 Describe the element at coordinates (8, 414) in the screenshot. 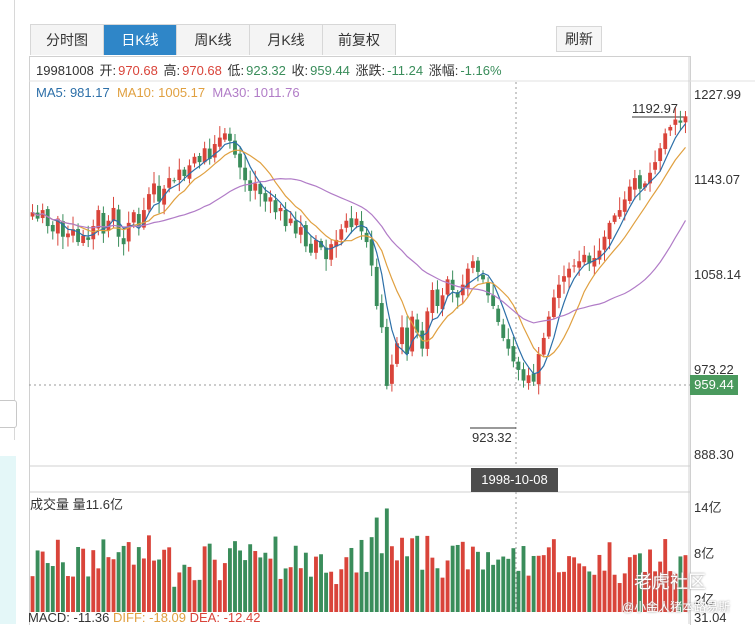

I see `left-panel-tab` at that location.